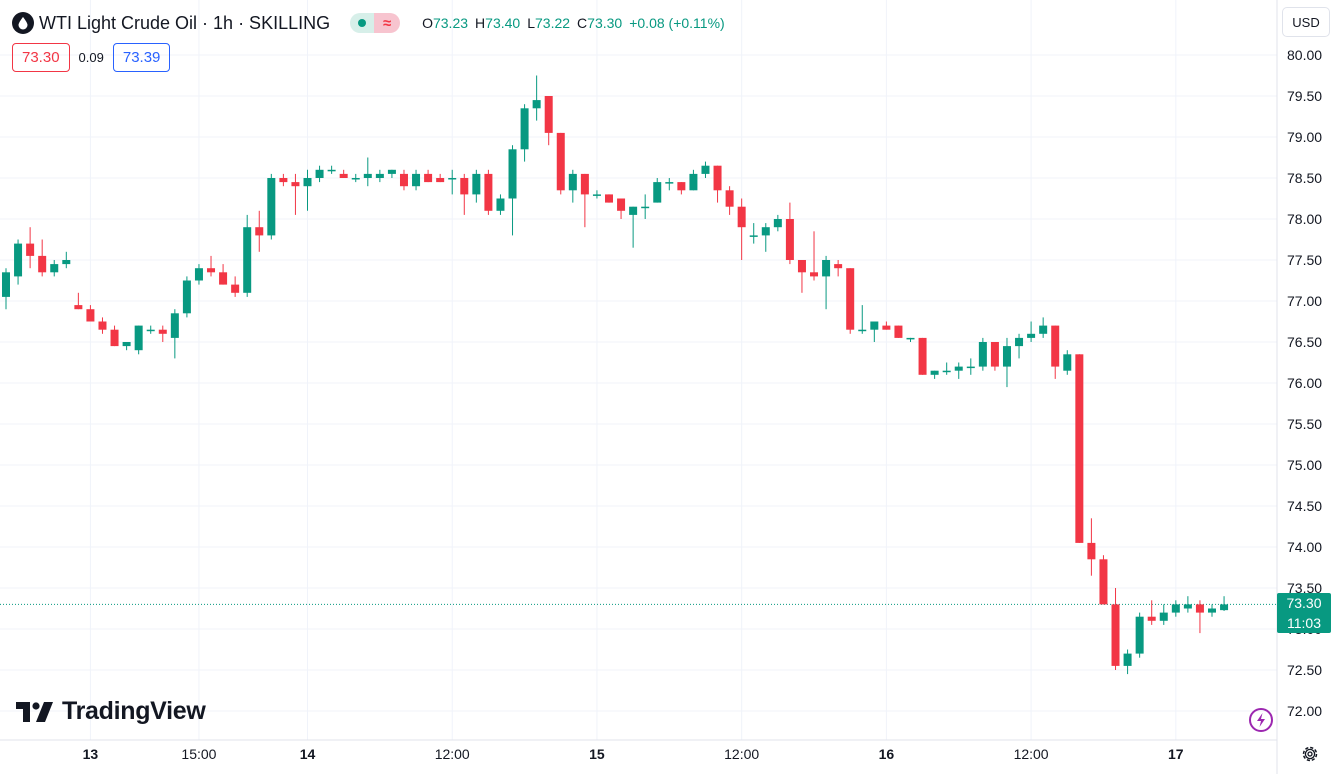  Describe the element at coordinates (91, 754) in the screenshot. I see `time-tick-label: 13` at that location.